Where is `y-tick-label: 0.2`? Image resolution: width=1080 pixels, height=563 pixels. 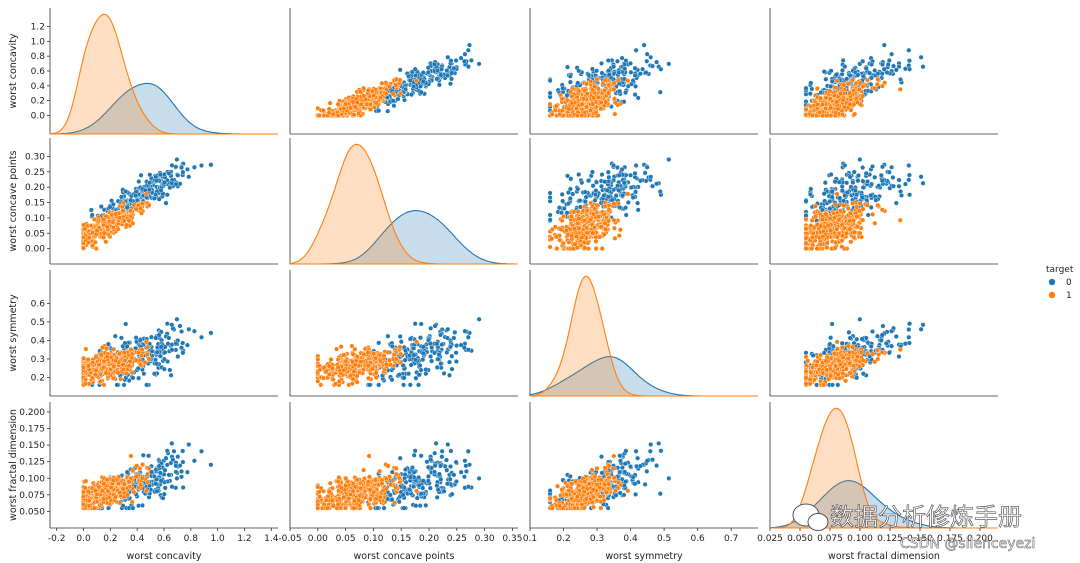 y-tick-label: 0.2 is located at coordinates (38, 378).